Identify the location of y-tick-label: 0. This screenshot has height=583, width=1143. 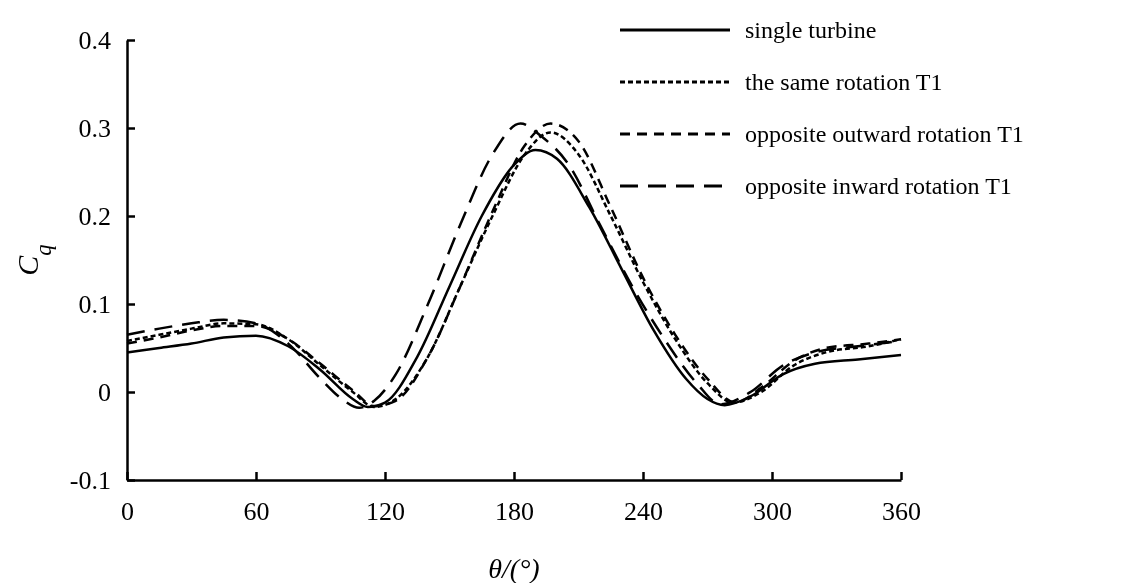
(104, 392).